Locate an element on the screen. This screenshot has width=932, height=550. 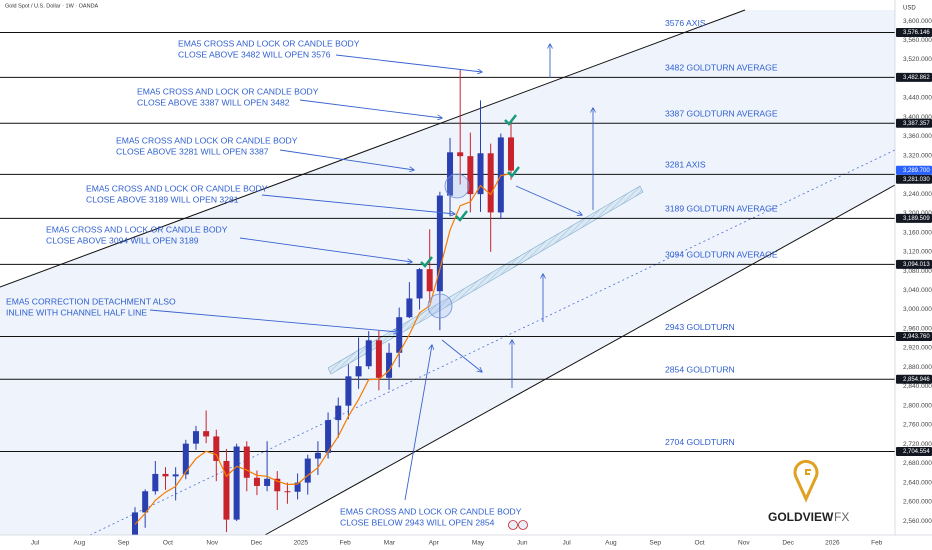
annotation: CLOSE ABOVE 3189 WILL OPEN 3281 is located at coordinates (162, 199).